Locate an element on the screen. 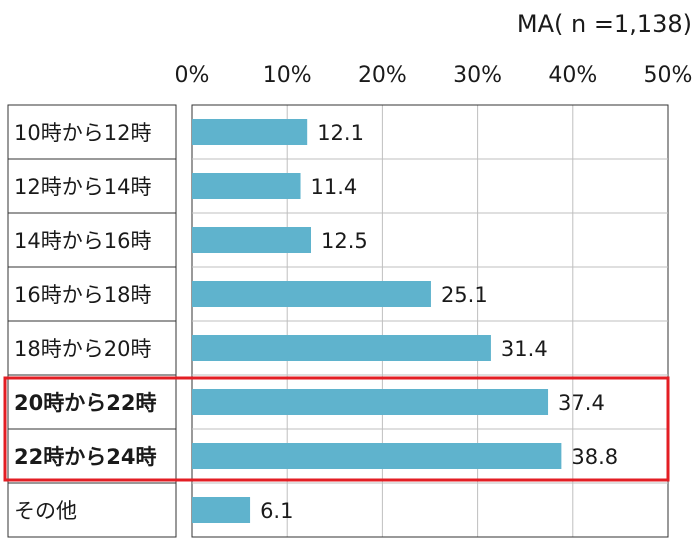 Image resolution: width=700 pixels, height=542 pixels. sample-size-note: MA( n =1,138) is located at coordinates (604, 24).